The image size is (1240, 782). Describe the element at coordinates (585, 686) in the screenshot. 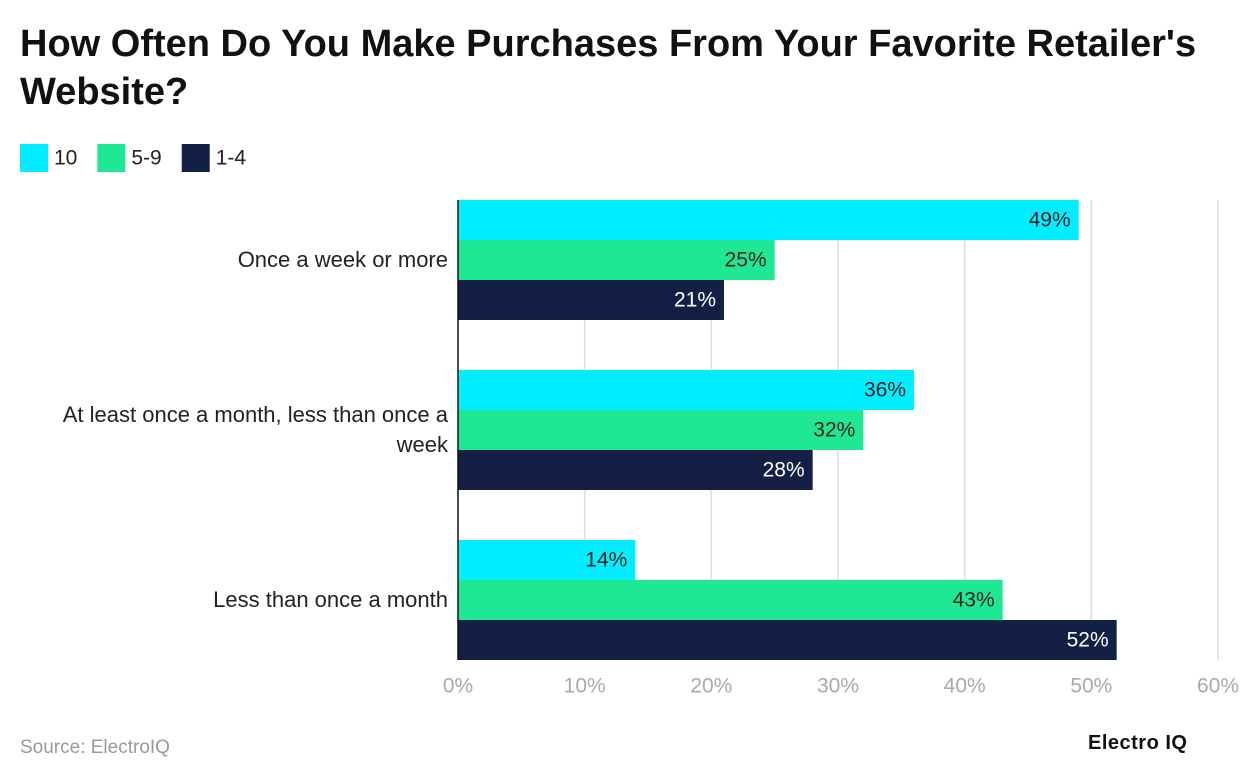

I see `x-tick-label: 10%` at that location.